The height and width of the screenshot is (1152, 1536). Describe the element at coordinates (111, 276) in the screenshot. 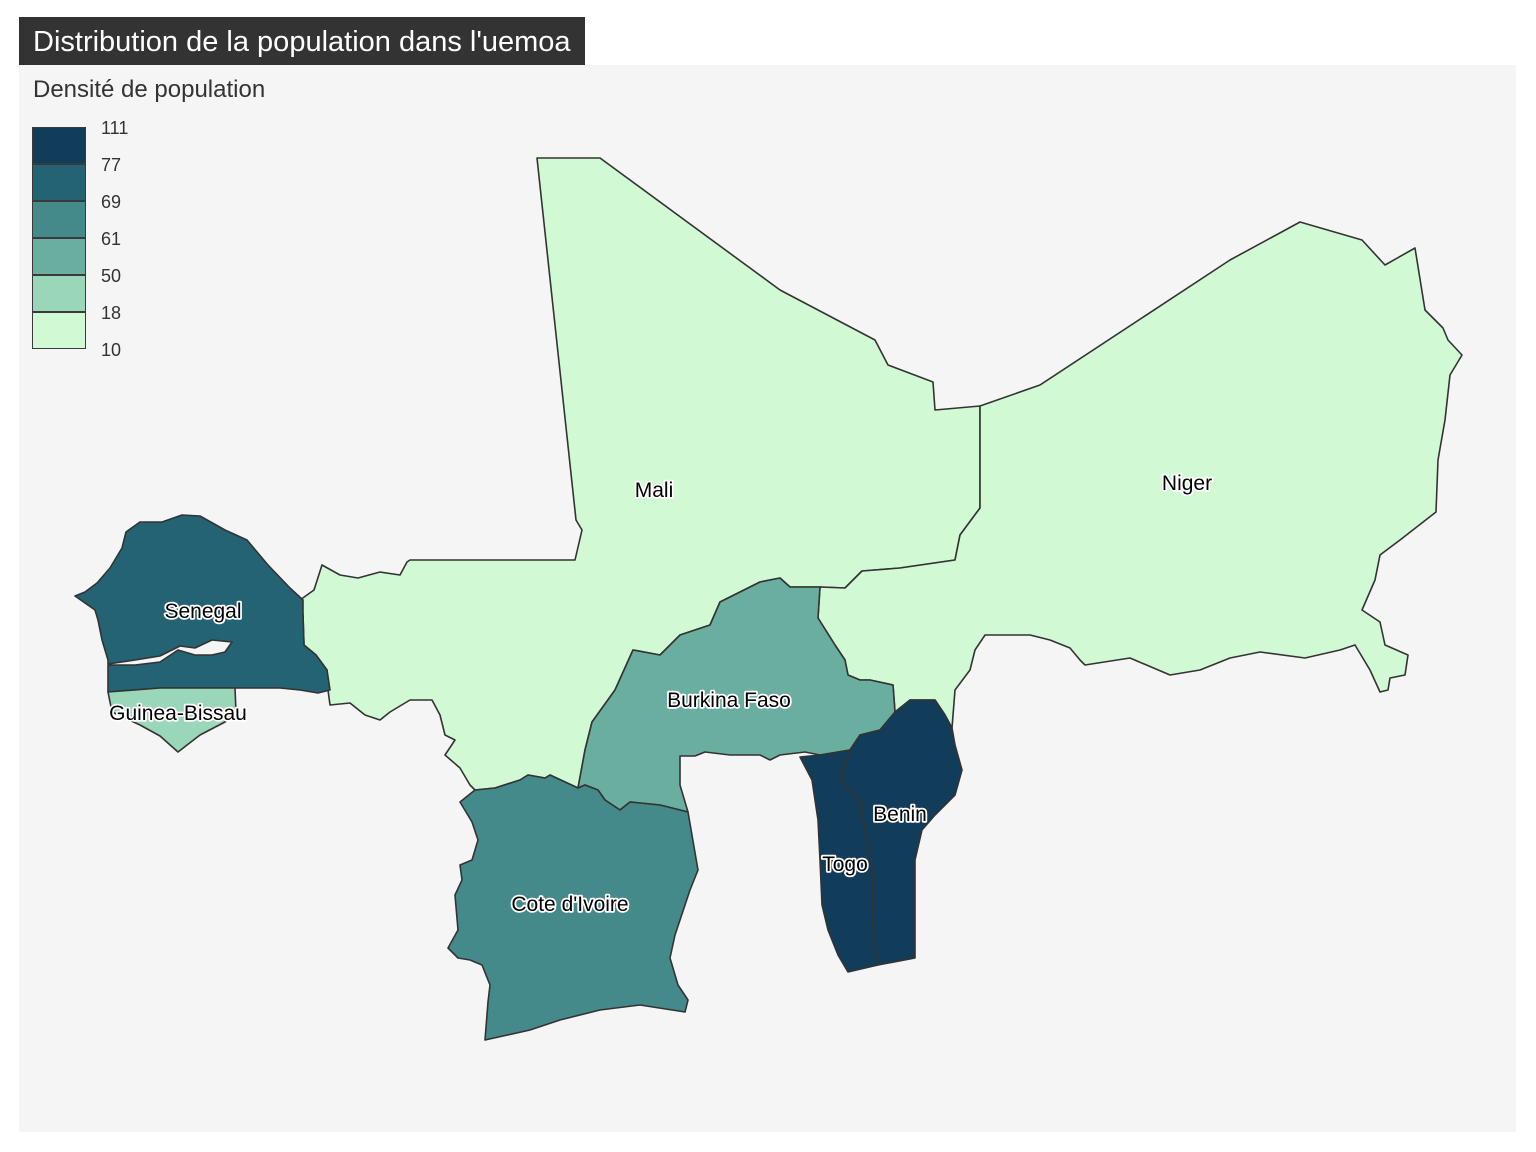

I see `legend-tick: 50` at that location.